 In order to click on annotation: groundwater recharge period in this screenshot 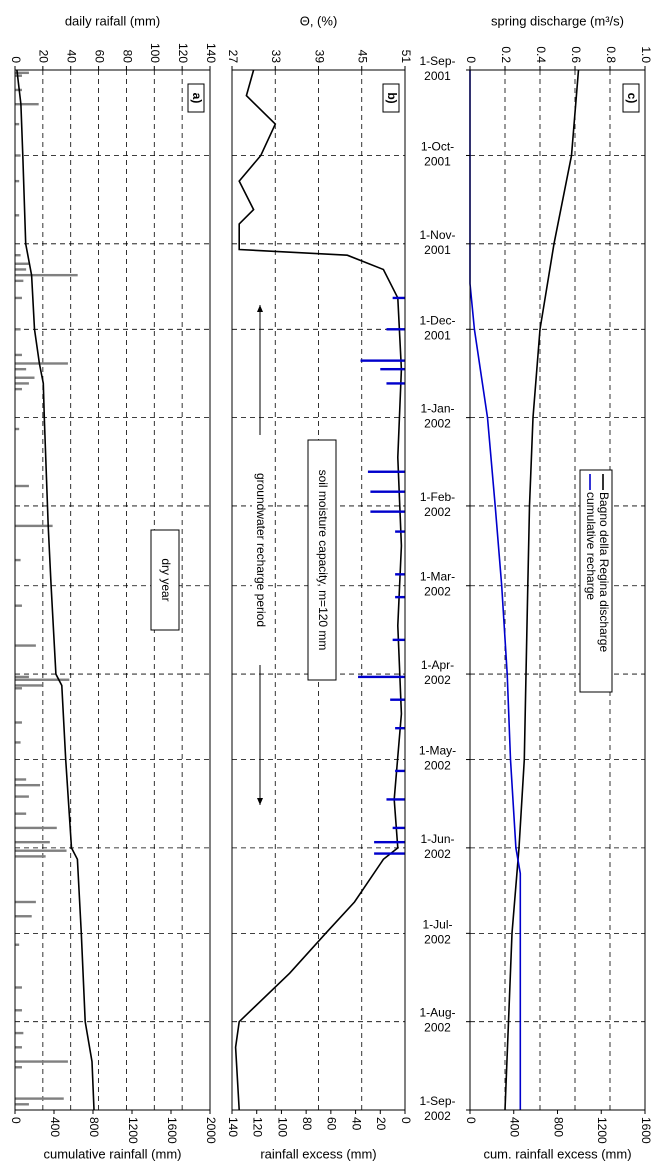, I will do `click(261, 550)`.